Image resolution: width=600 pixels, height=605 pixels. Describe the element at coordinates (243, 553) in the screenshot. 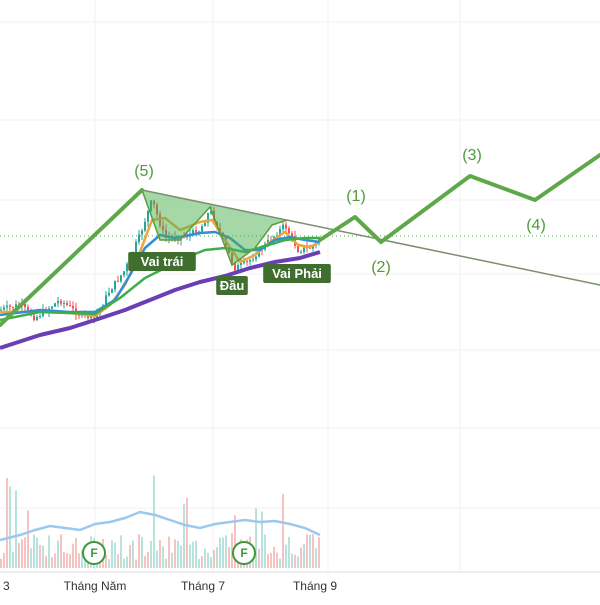

I see `event-marker-label-1: F` at that location.